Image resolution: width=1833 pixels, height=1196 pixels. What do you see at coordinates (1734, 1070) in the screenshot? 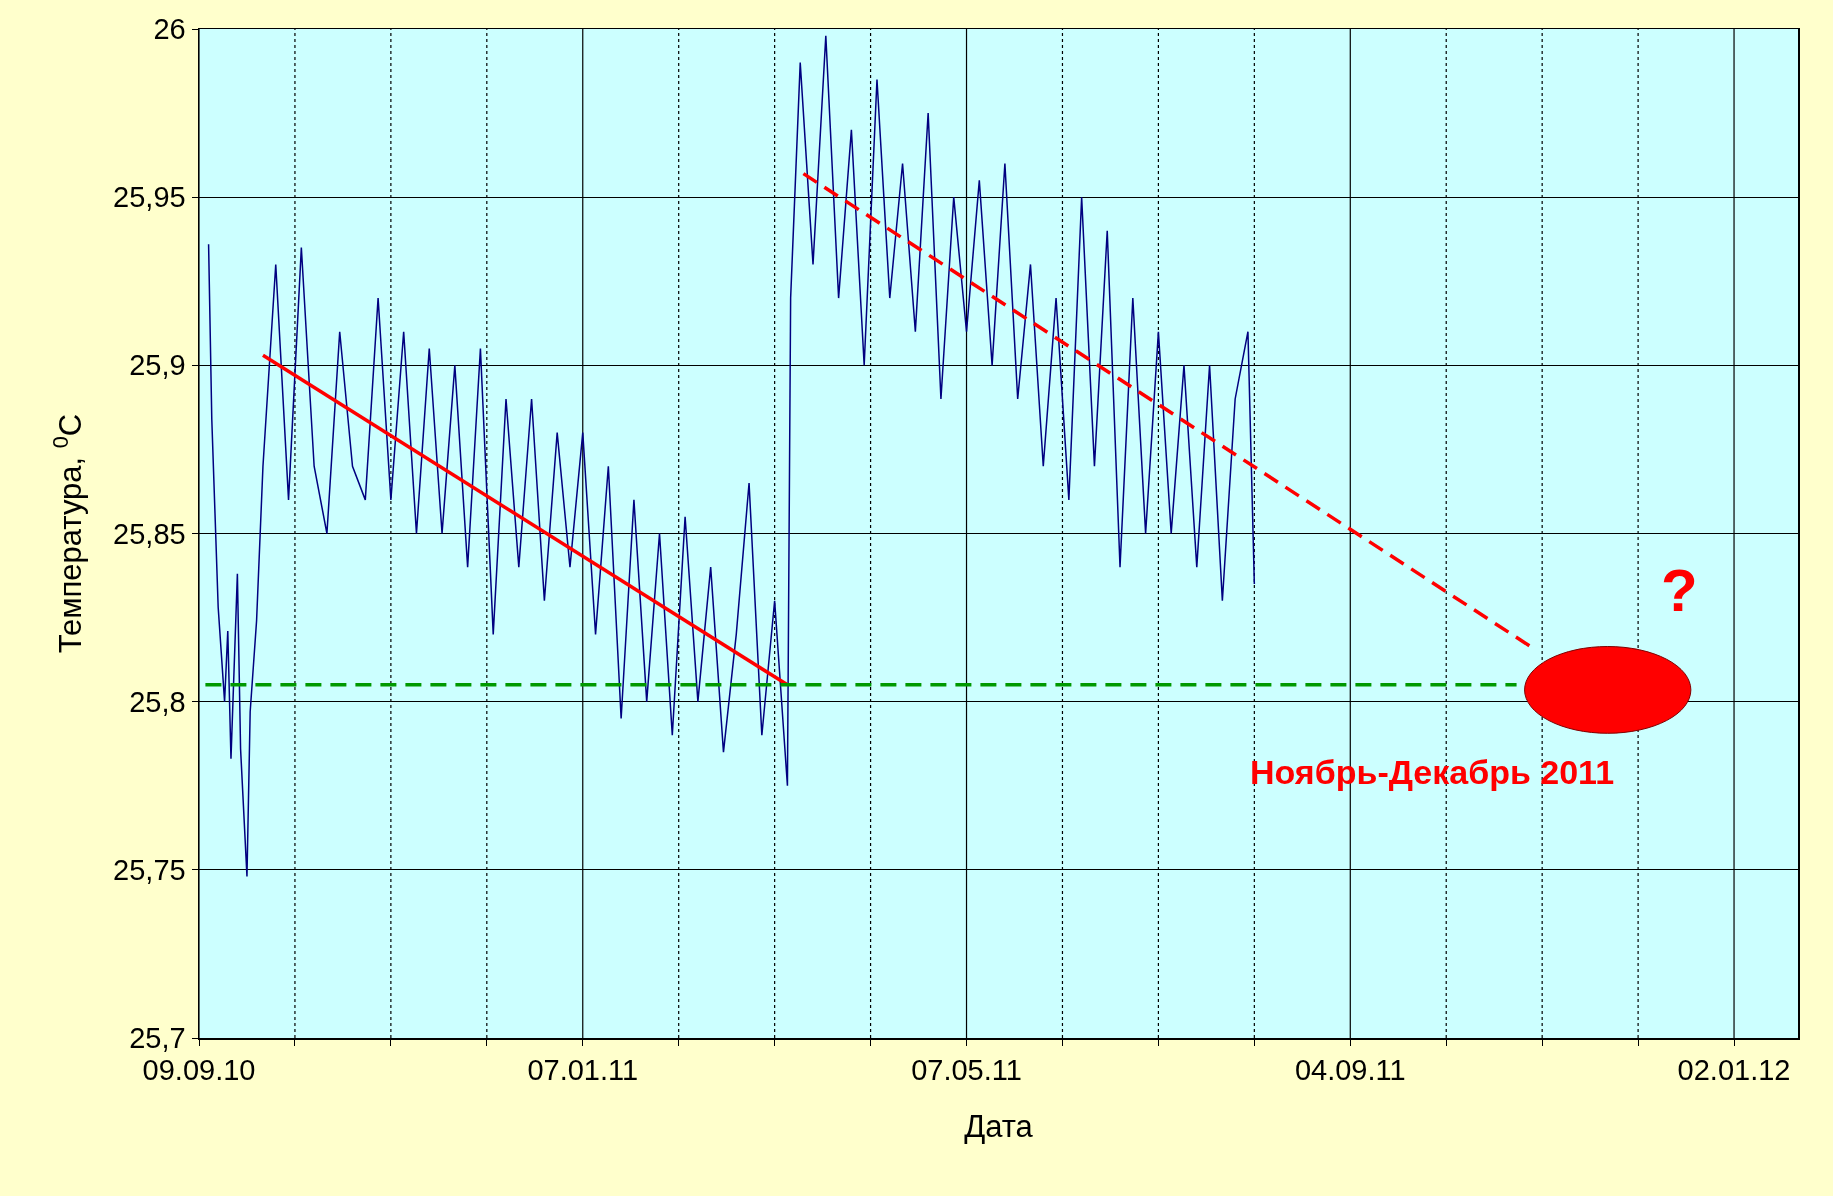
I see `x-tick-label: 02.01.12` at bounding box center [1734, 1070].